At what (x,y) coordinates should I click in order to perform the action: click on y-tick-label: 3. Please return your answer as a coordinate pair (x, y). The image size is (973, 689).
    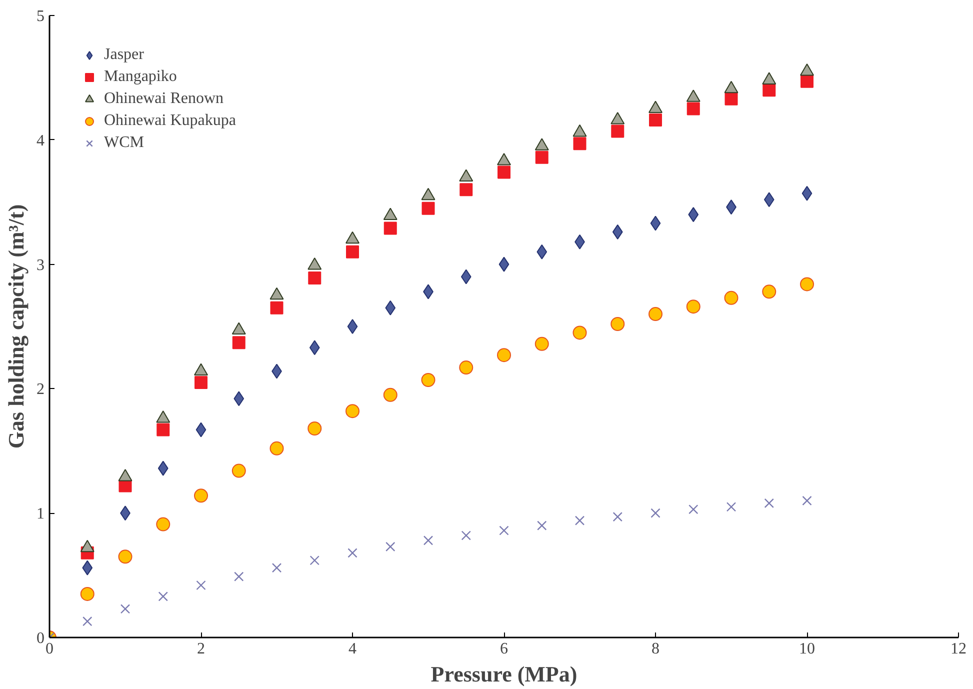
    Looking at the image, I should click on (40, 265).